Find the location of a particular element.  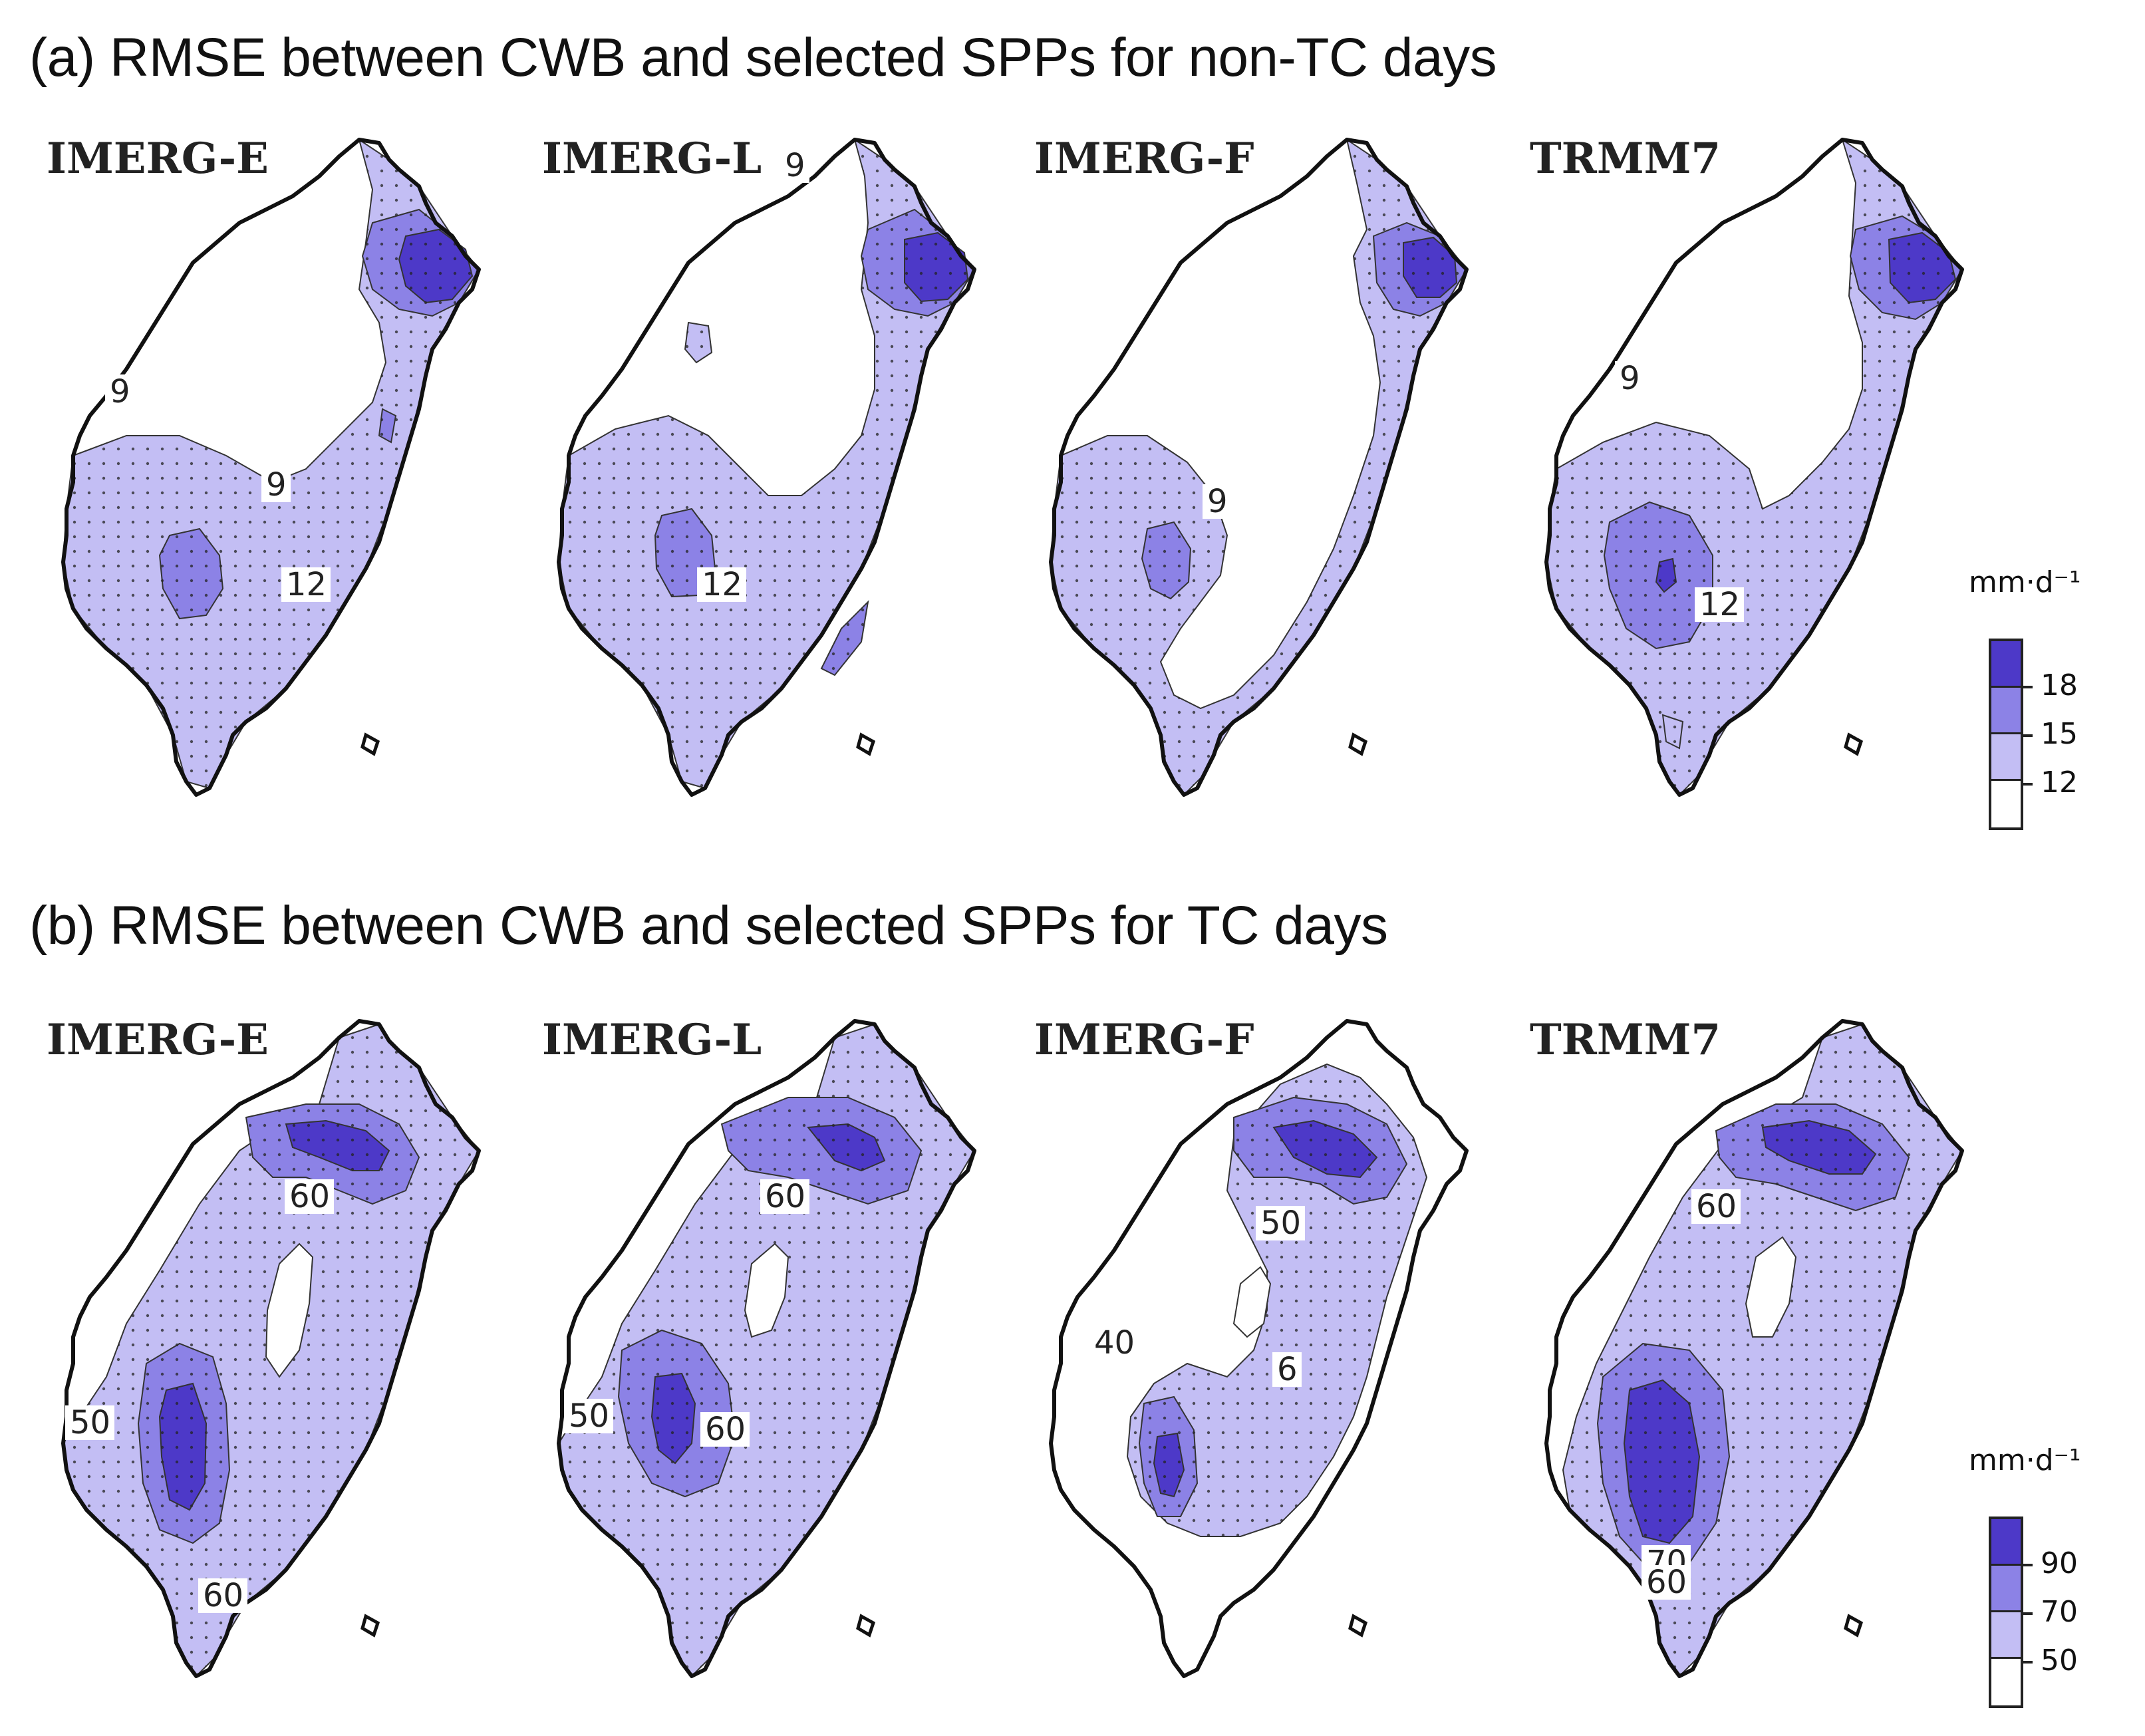

legend-tick-label: 15 is located at coordinates (2059, 734).